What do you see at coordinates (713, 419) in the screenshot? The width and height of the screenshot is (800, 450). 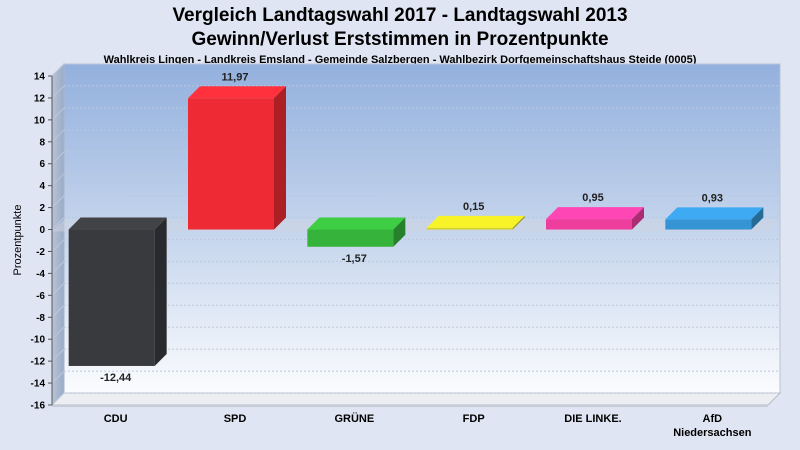 I see `x-category-label: AfD` at bounding box center [713, 419].